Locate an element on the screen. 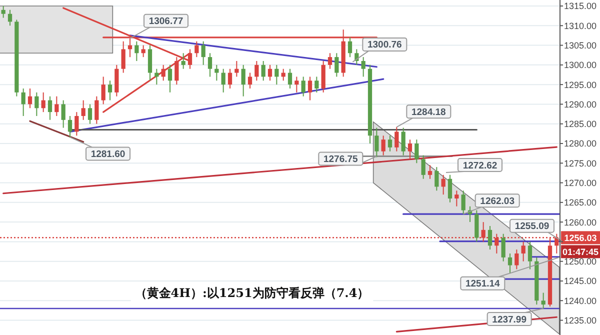 This screenshot has width=600, height=335. ref-line-label: 1256.03 is located at coordinates (580, 237).